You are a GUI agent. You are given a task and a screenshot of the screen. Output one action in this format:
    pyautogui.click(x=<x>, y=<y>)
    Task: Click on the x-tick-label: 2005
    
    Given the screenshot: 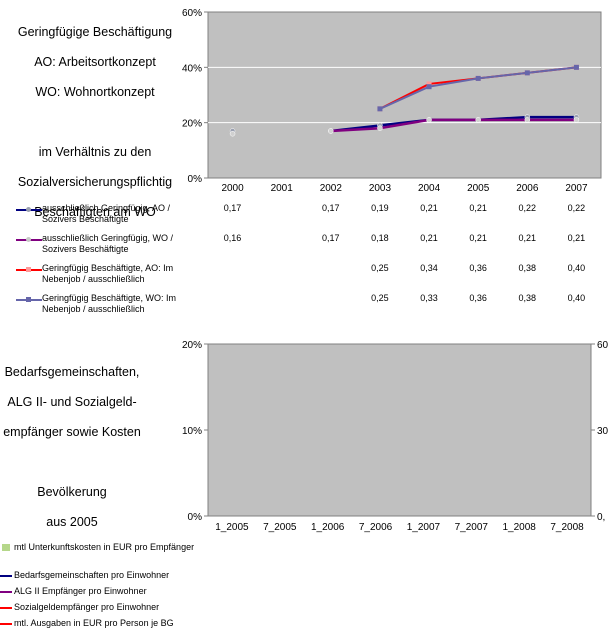 What is the action you would take?
    pyautogui.click(x=478, y=188)
    